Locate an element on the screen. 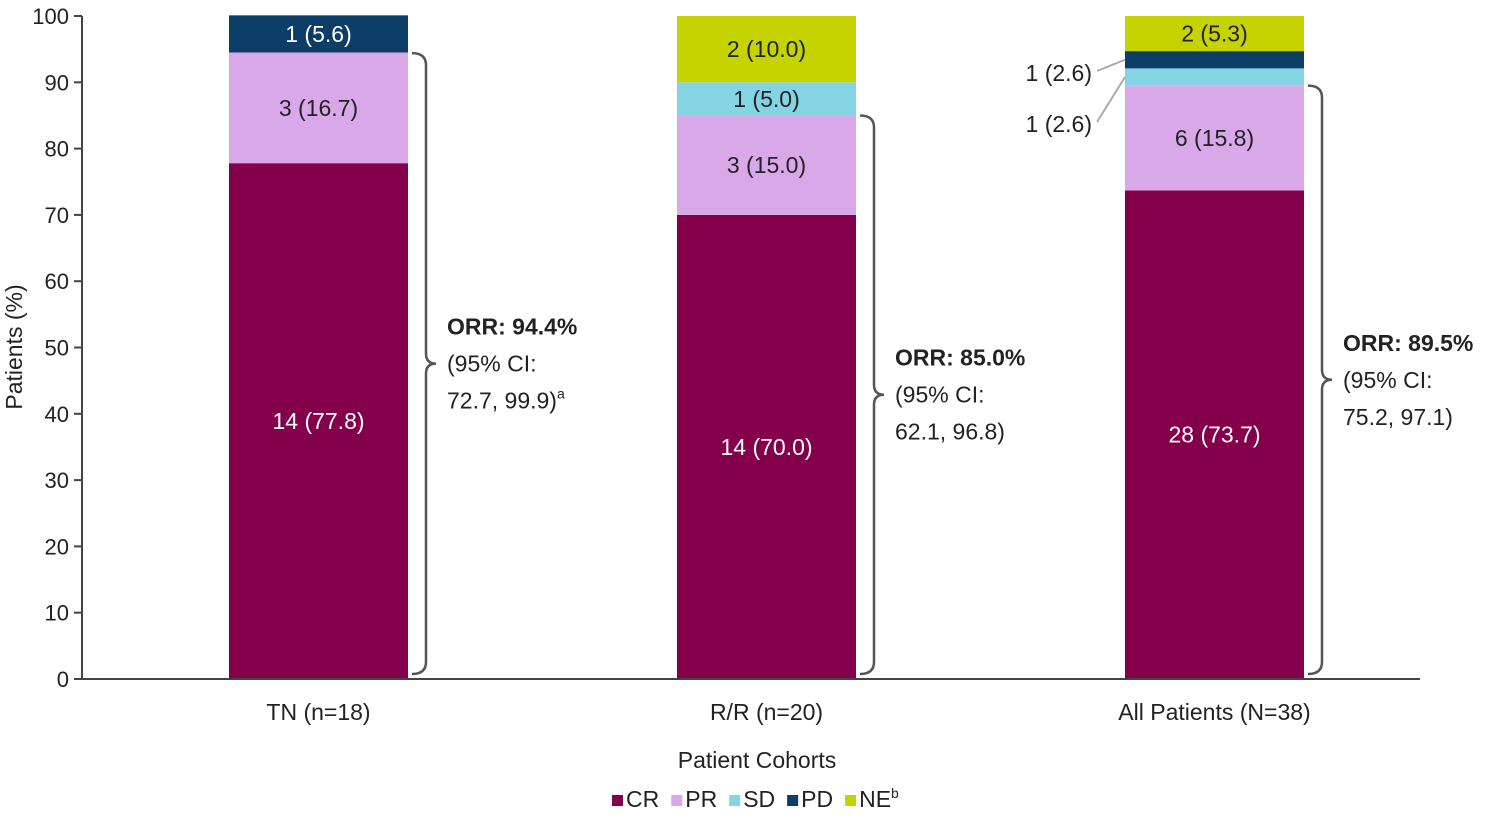 This screenshot has width=1500, height=821. legend-swatch-cr is located at coordinates (617, 800).